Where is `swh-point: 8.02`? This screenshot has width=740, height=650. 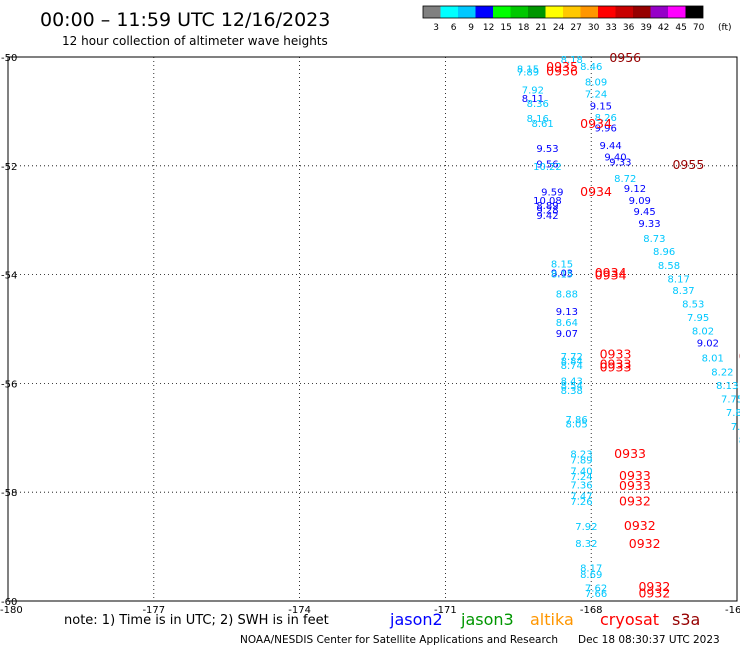 swh-point: 8.02 is located at coordinates (703, 332).